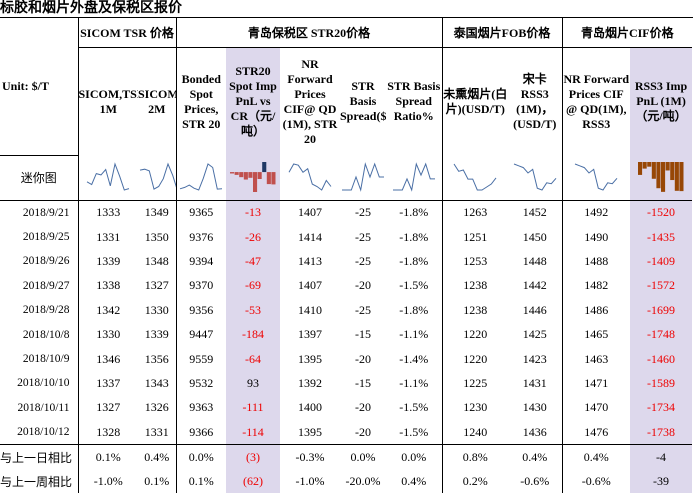 The width and height of the screenshot is (693, 493). Describe the element at coordinates (157, 383) in the screenshot. I see `table-cell: 1343` at that location.